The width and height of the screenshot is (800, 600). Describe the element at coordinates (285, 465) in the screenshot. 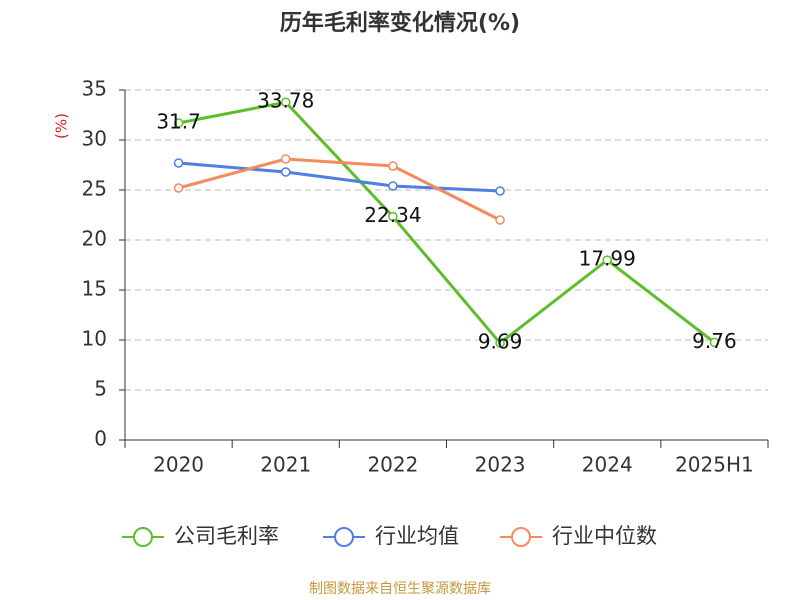

I see `x-tick-label: 2021` at that location.